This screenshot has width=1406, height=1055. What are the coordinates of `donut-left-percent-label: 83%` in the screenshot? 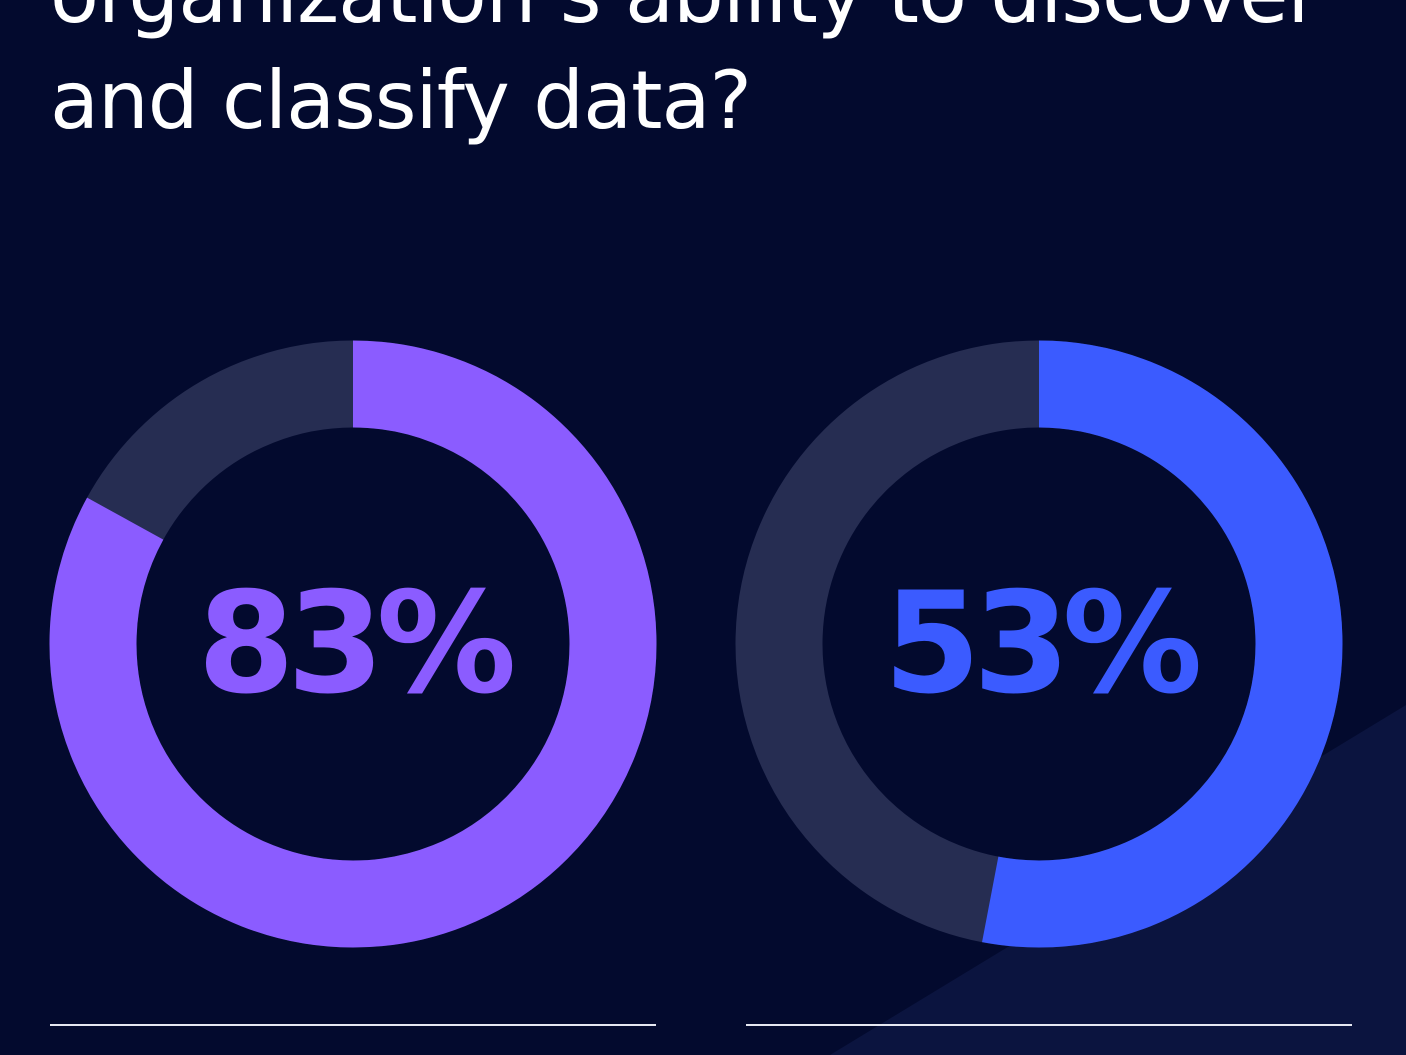 It's located at (354, 644).